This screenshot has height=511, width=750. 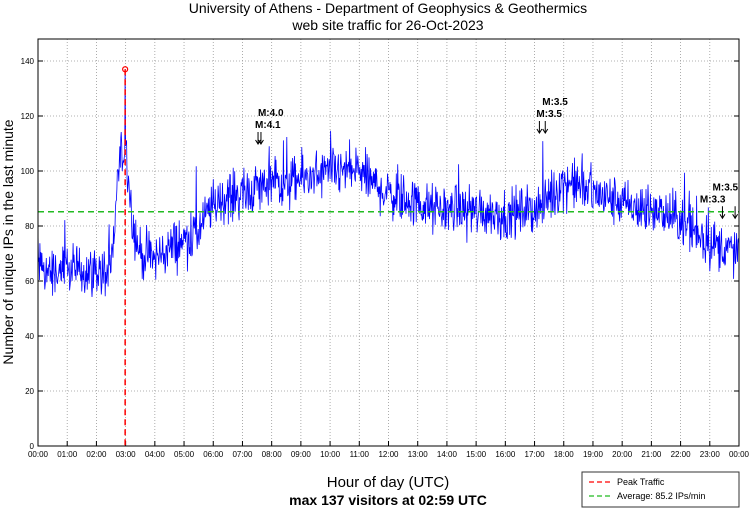 What do you see at coordinates (155, 454) in the screenshot?
I see `x-tick-label: 04:00` at bounding box center [155, 454].